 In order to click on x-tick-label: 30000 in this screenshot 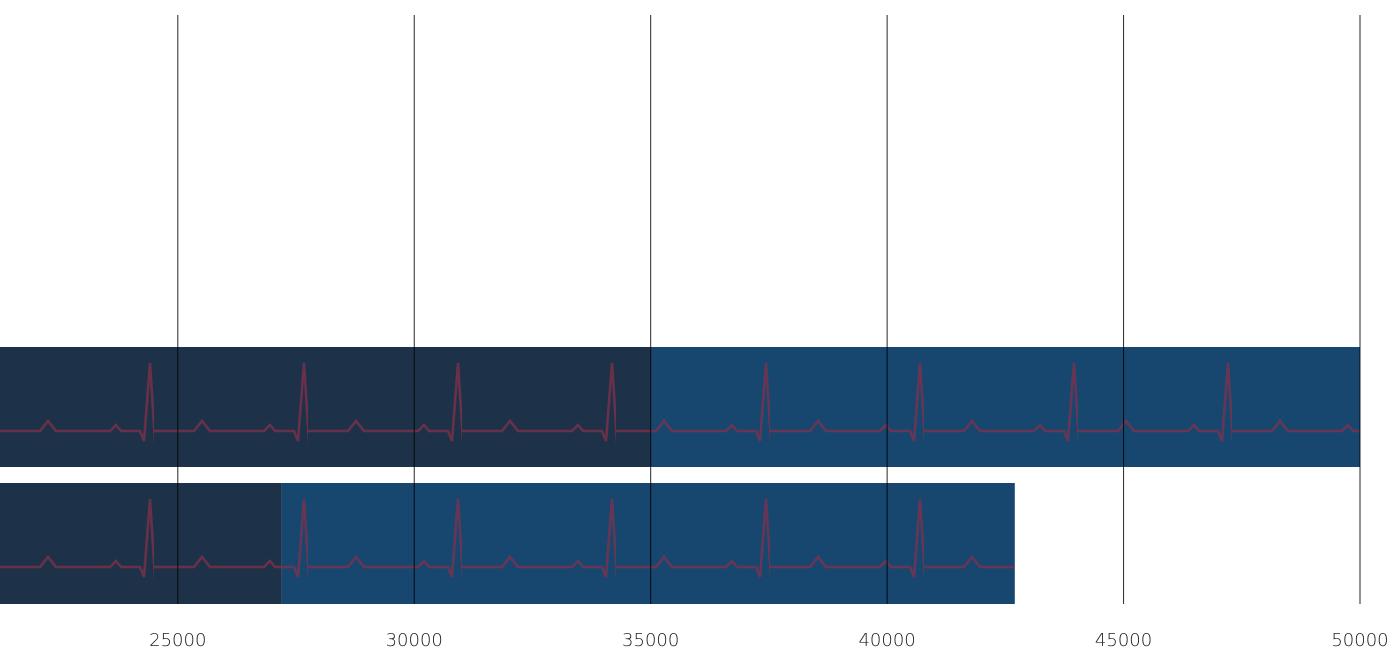, I will do `click(414, 640)`.